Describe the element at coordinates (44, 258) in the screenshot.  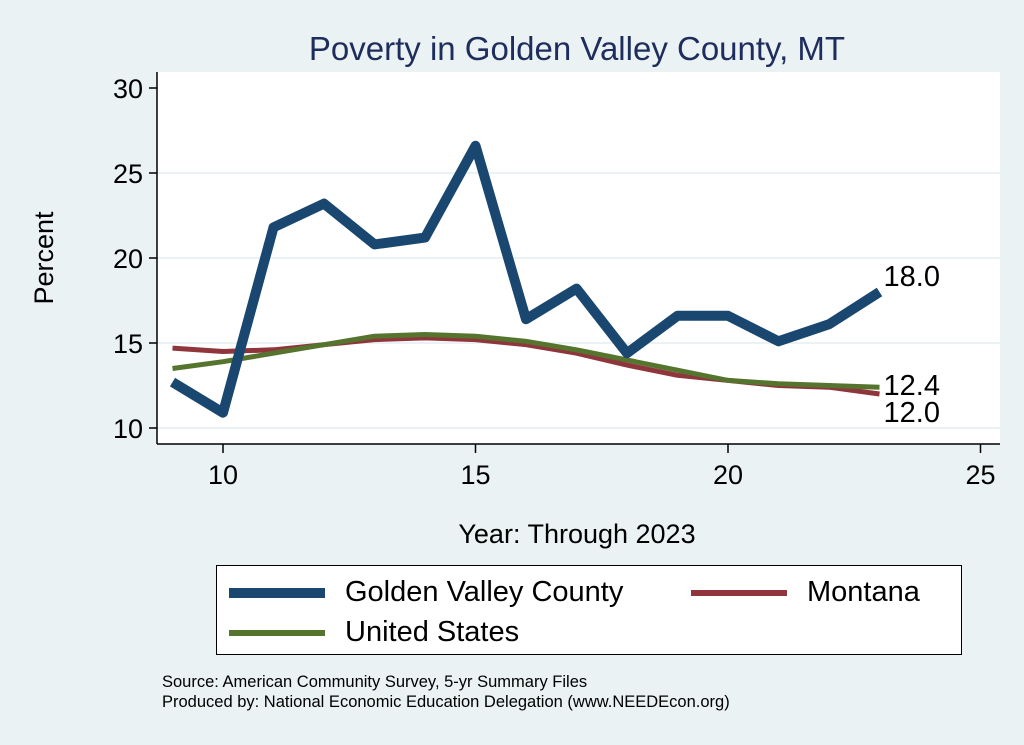
I see `y-axis-label: Percent` at that location.